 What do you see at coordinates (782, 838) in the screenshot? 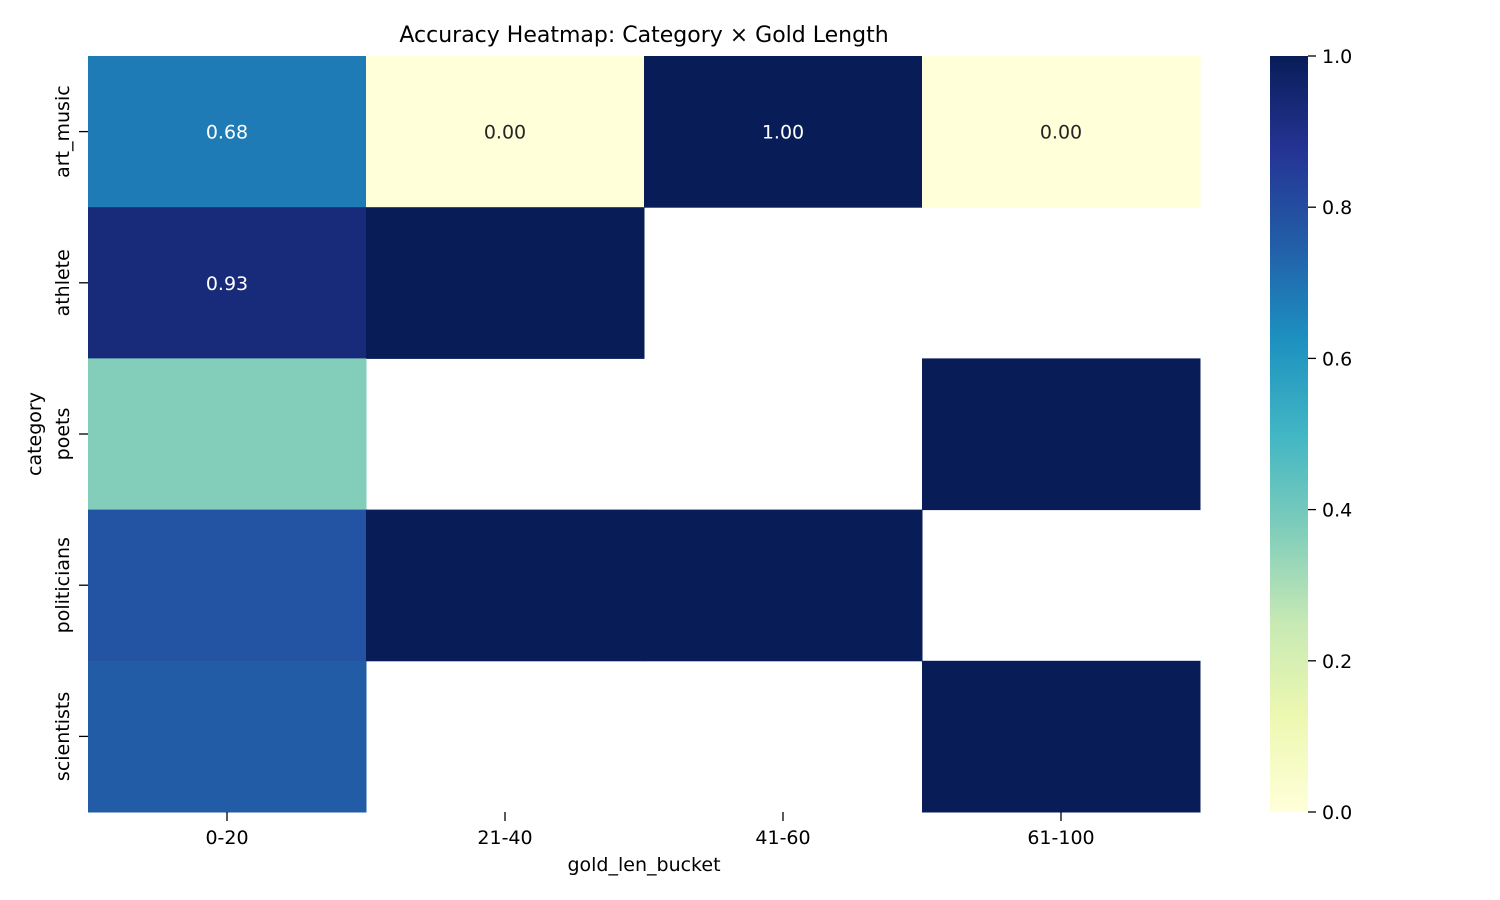
I see `x-tick-label: 41-60` at bounding box center [782, 838].